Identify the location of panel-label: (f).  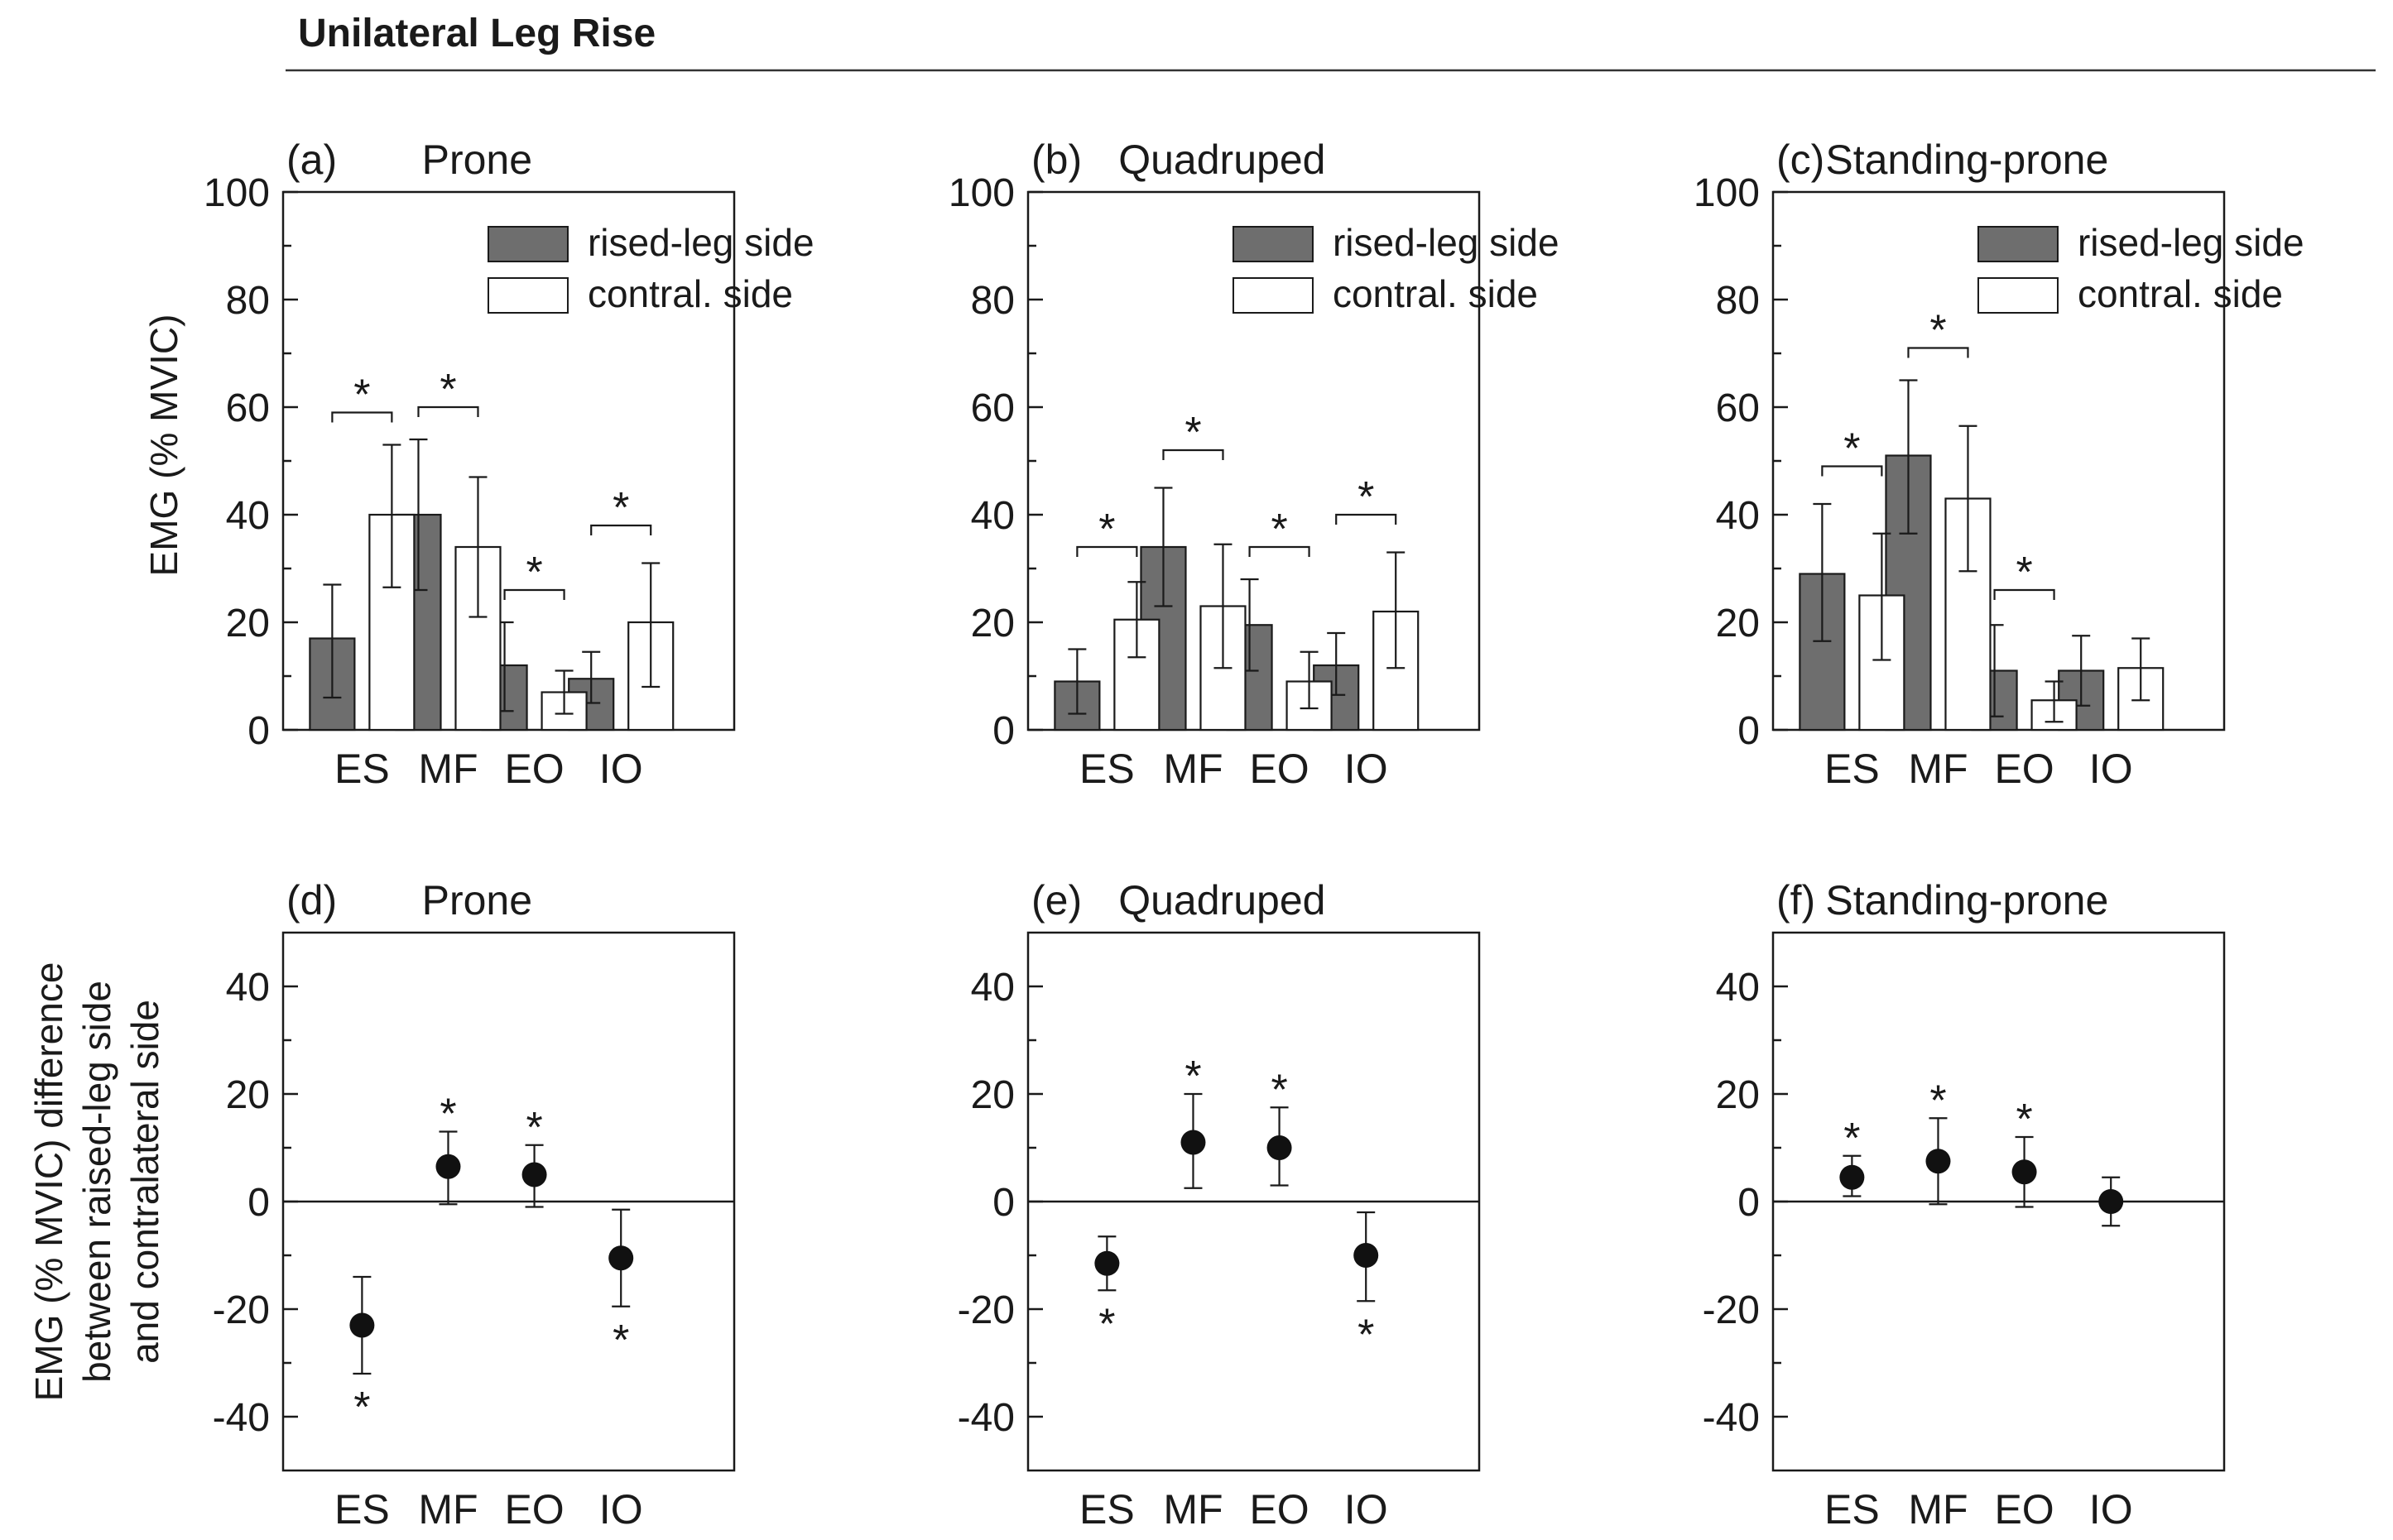
(1796, 900).